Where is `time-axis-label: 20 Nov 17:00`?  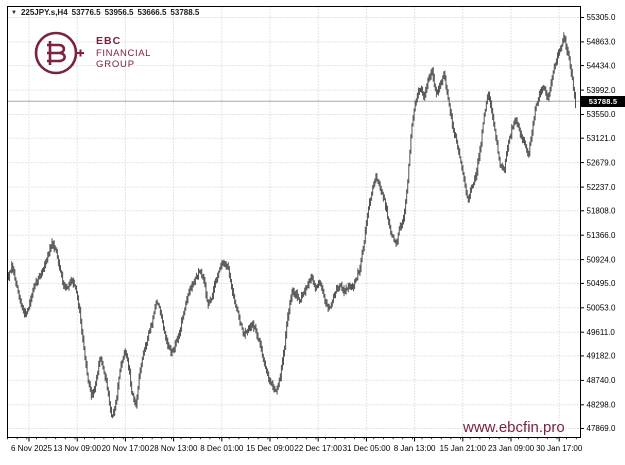
time-axis-label: 20 Nov 17:00 is located at coordinates (126, 448).